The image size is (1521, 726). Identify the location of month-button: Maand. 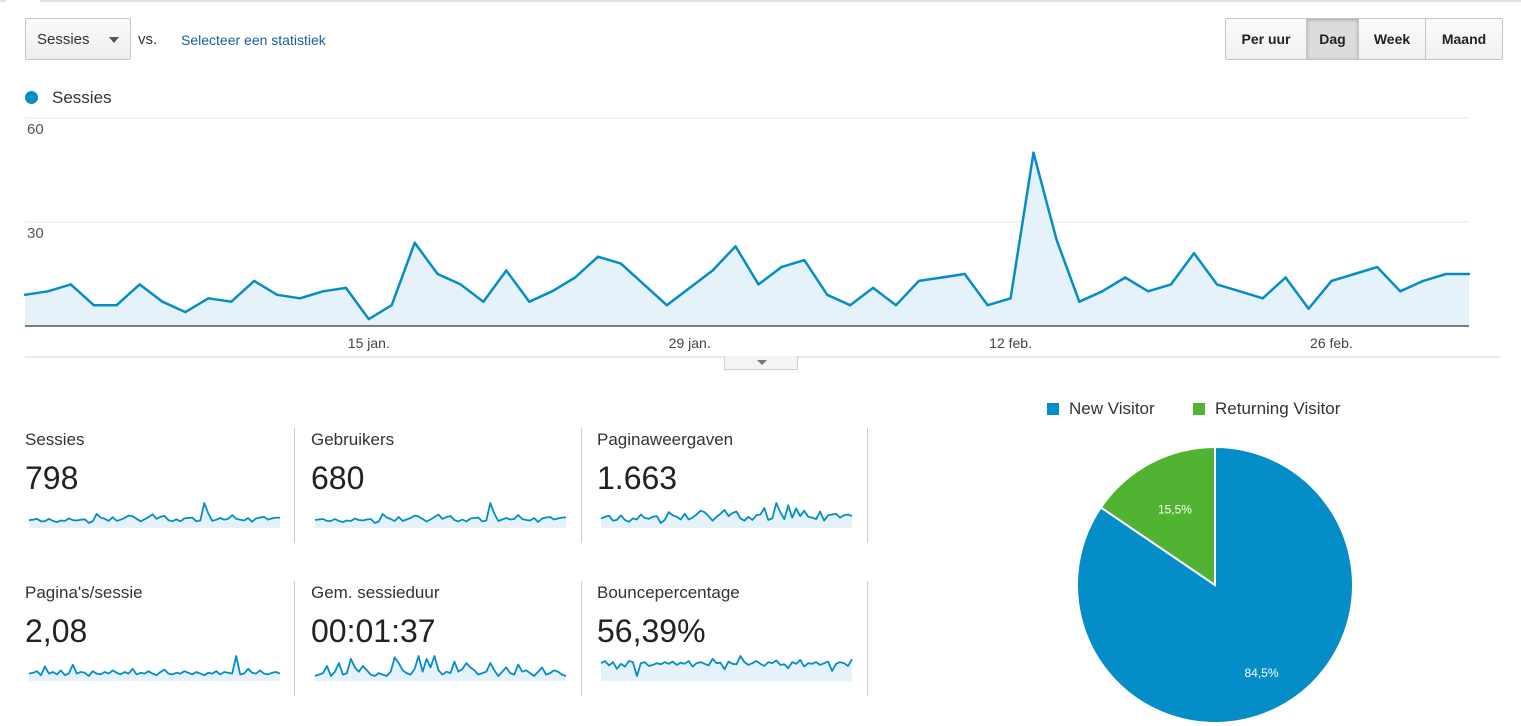
(1464, 39).